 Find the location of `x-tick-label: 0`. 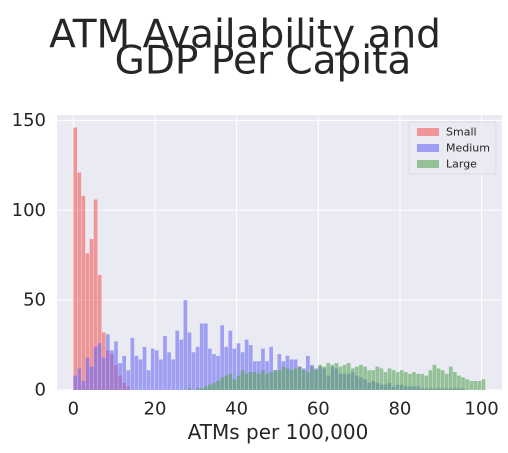

x-tick-label: 0 is located at coordinates (73, 409).